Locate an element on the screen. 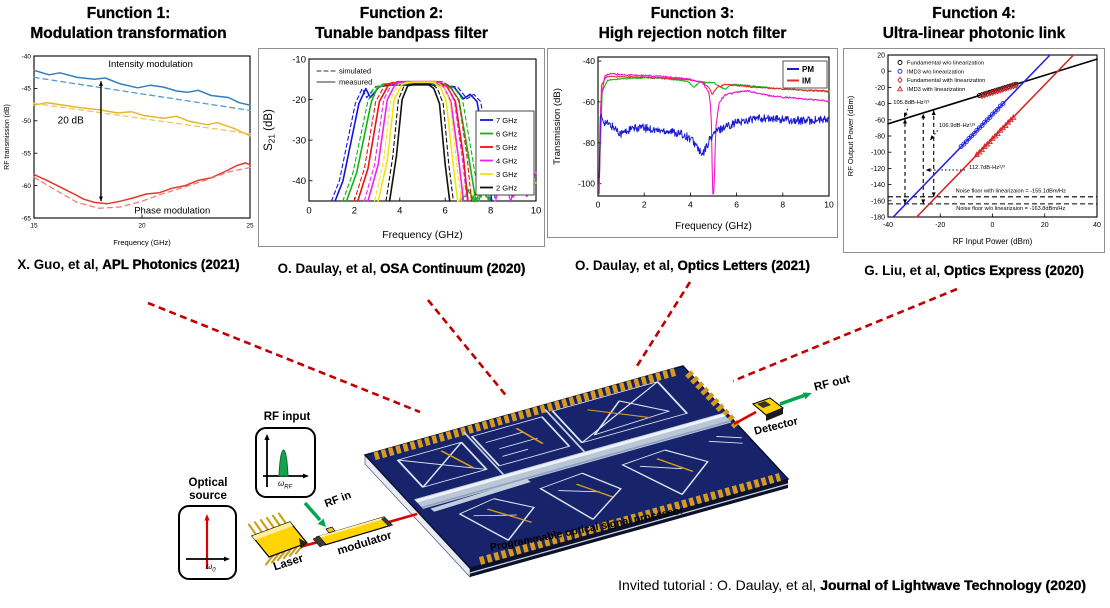 The image size is (1110, 608). svg-text: PM is located at coordinates (808, 69).